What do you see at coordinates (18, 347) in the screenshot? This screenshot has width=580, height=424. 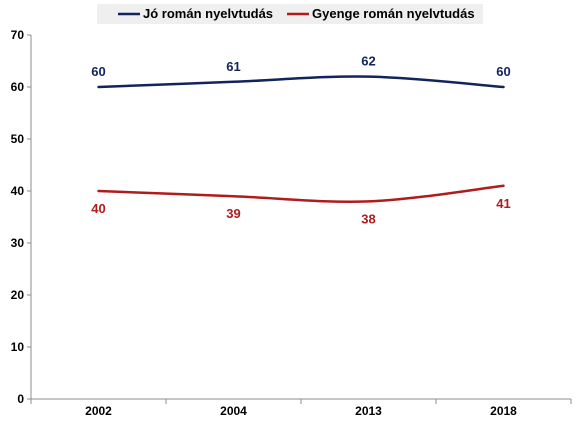 I see `y-tick-label: 10` at bounding box center [18, 347].